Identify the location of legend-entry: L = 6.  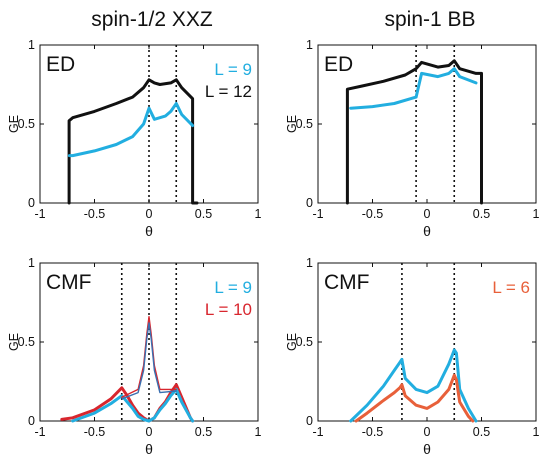
(511, 287).